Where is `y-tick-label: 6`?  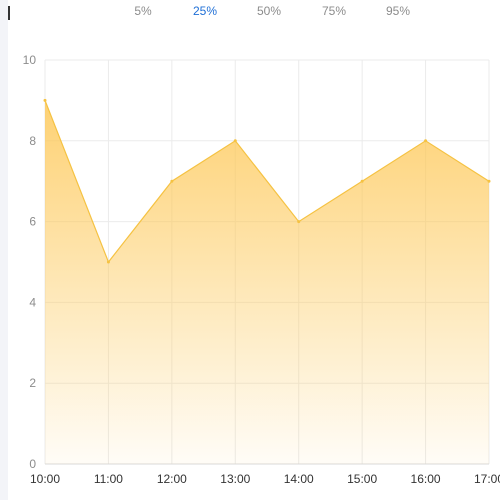
y-tick-label: 6 is located at coordinates (32, 222).